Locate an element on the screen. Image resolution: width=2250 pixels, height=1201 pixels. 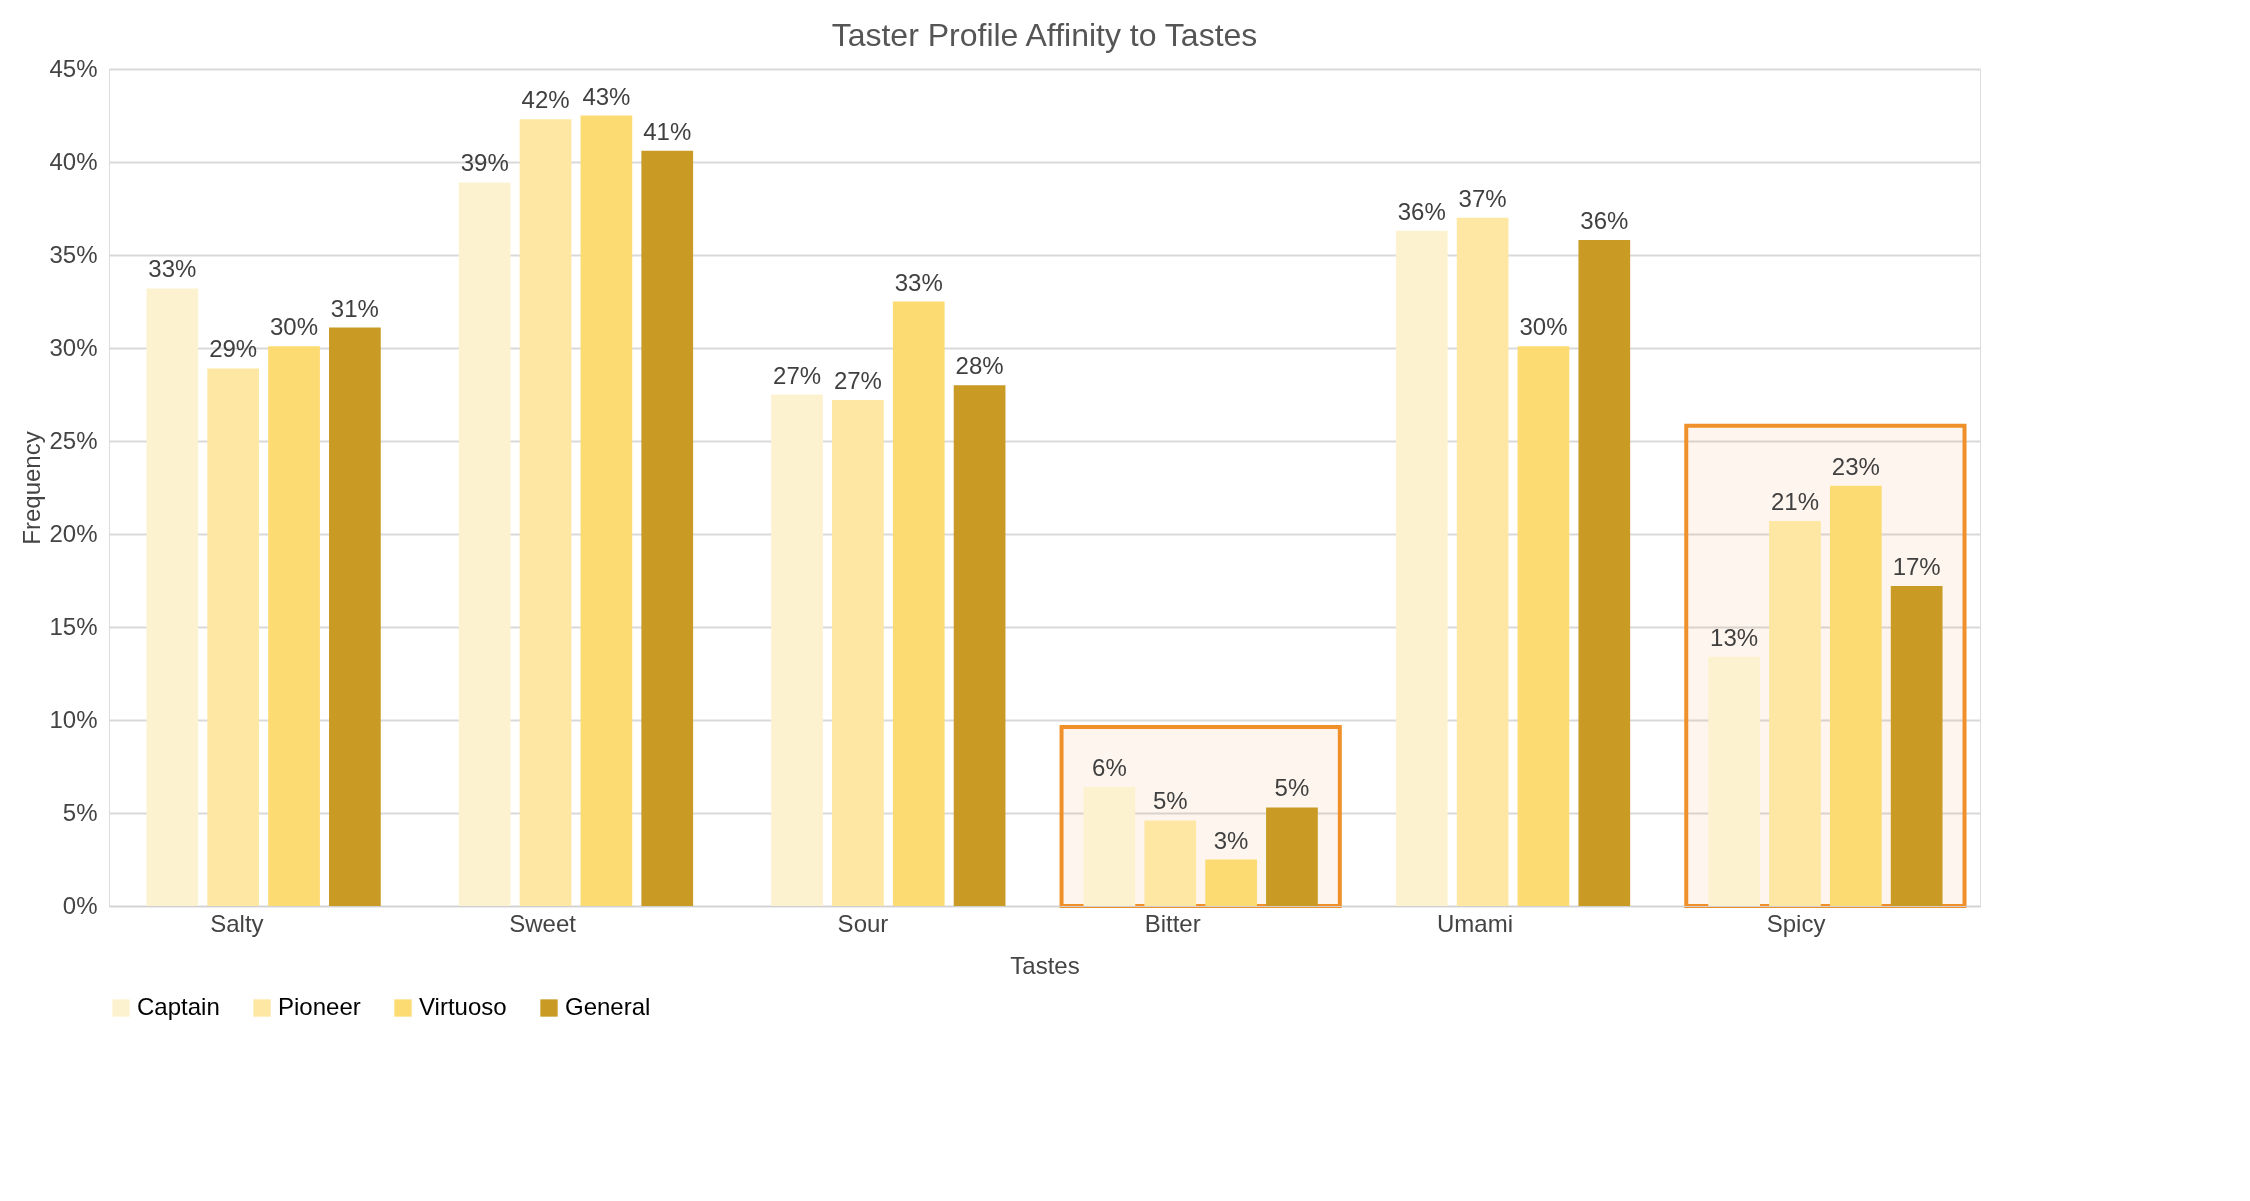
x-tick-label: Spicy is located at coordinates (1796, 923).